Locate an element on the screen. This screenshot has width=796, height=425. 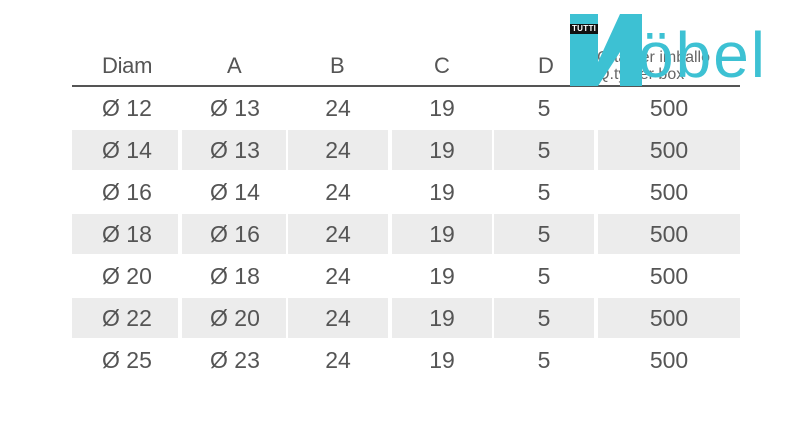
table-row: Ø 22 Ø 20 24 19 5 500 is located at coordinates (406, 318).